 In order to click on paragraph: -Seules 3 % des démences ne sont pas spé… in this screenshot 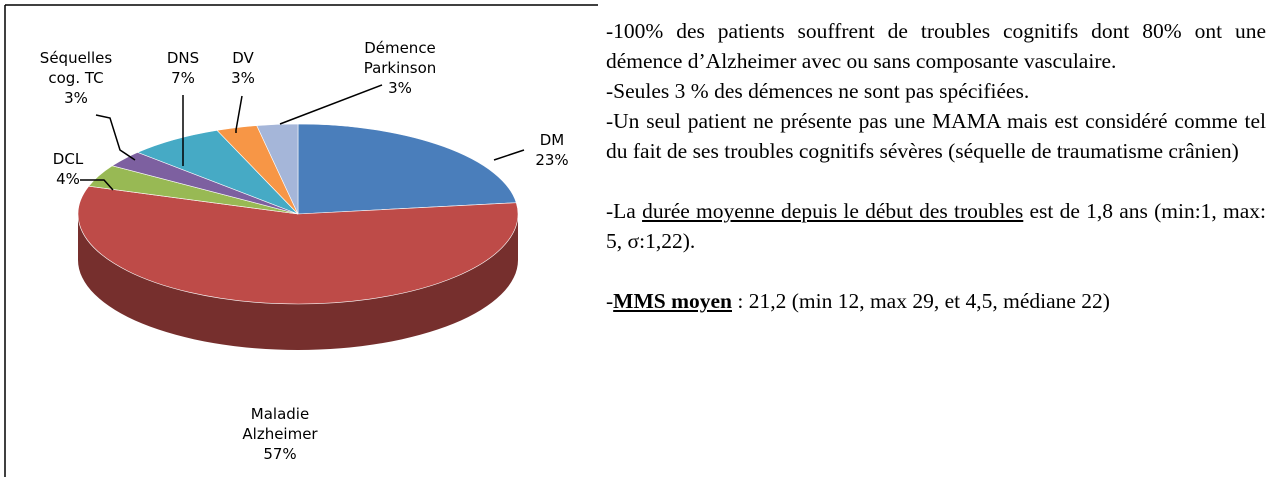, I will do `click(936, 91)`.